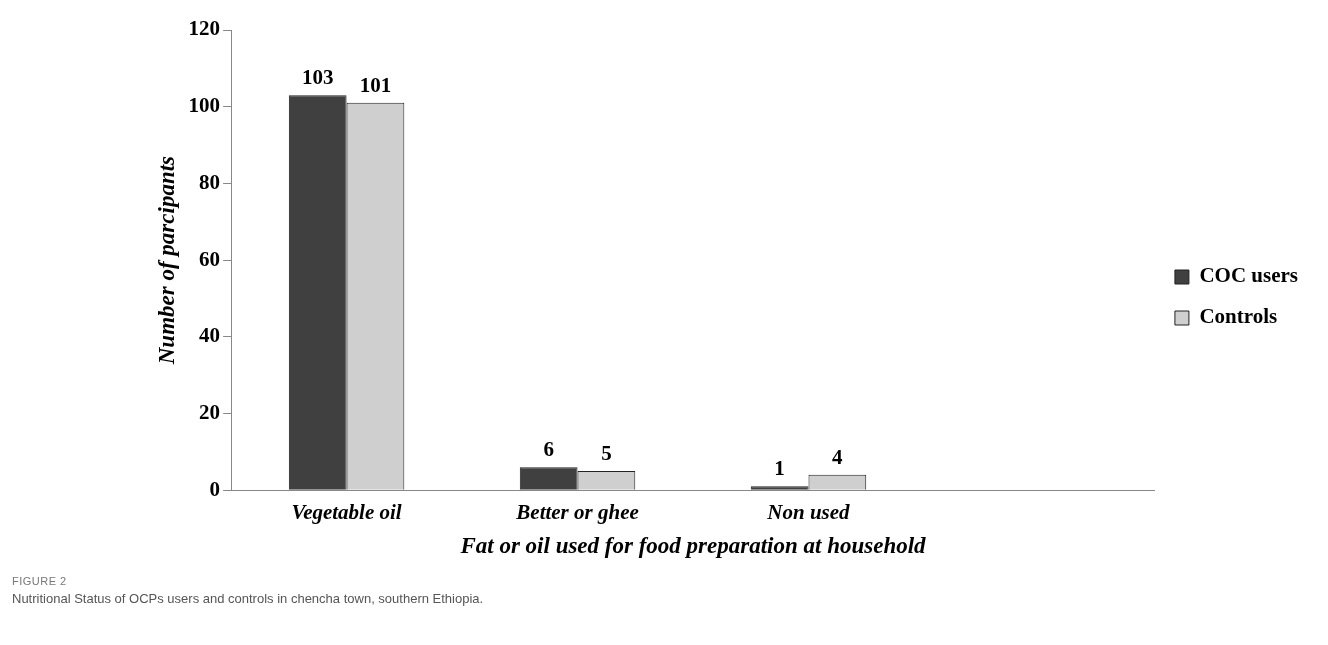  Describe the element at coordinates (210, 411) in the screenshot. I see `y-tick-label: 20` at that location.